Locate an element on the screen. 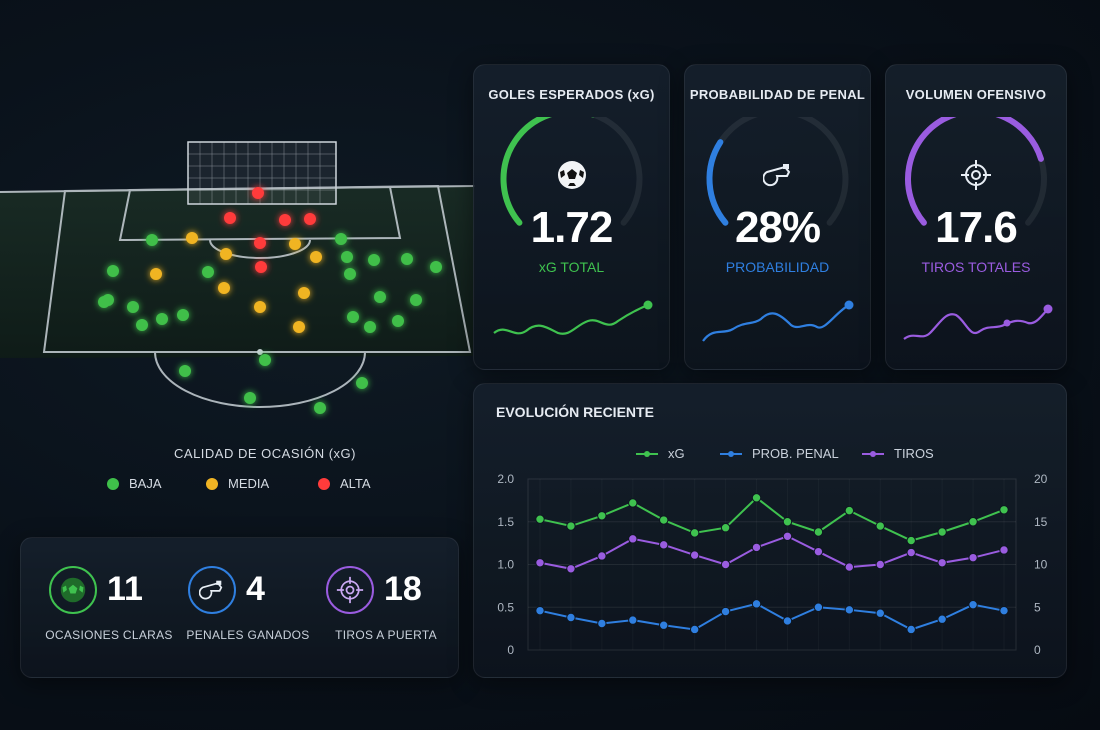 The width and height of the screenshot is (1100, 730). legend-label: MEDIA is located at coordinates (249, 483).